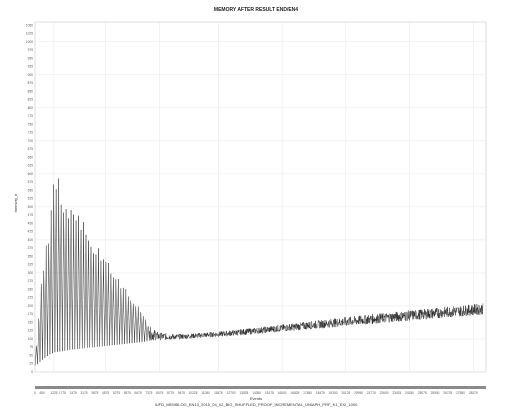 The height and width of the screenshot is (408, 512). I want to click on y-tick-label: 1025, so click(29, 34).